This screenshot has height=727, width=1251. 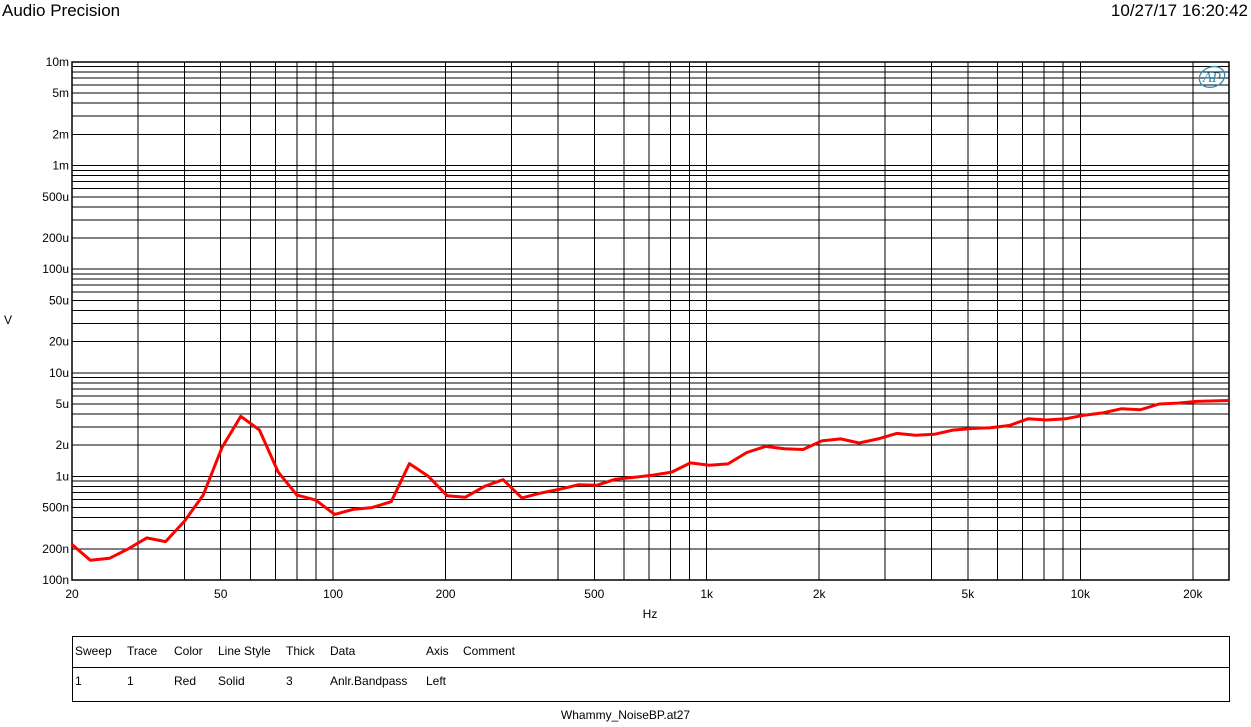 What do you see at coordinates (188, 651) in the screenshot?
I see `legend-header-color: Color` at bounding box center [188, 651].